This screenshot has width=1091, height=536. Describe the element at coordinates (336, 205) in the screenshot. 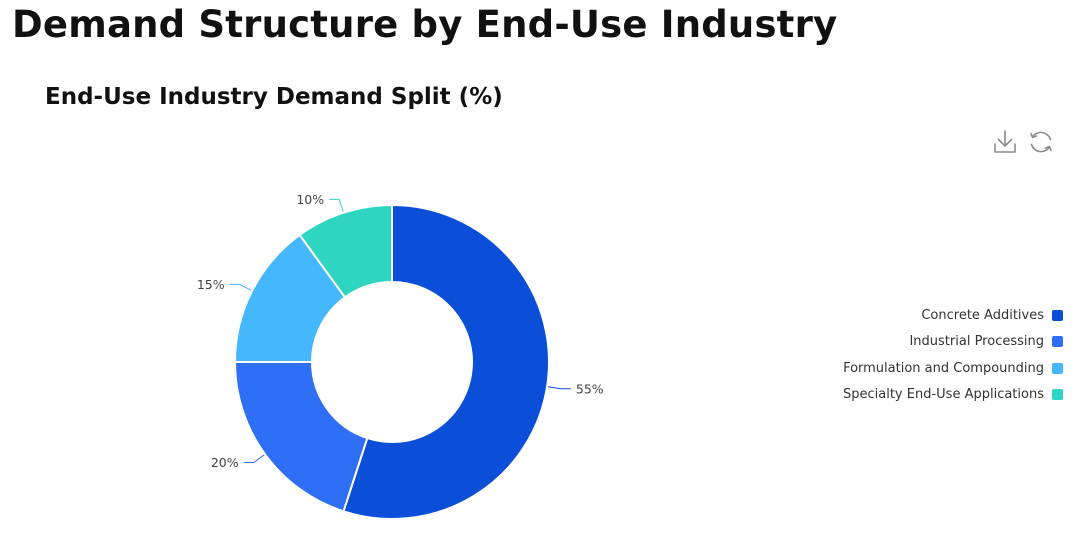

I see `leader-line-specialty-end-use-applications` at that location.